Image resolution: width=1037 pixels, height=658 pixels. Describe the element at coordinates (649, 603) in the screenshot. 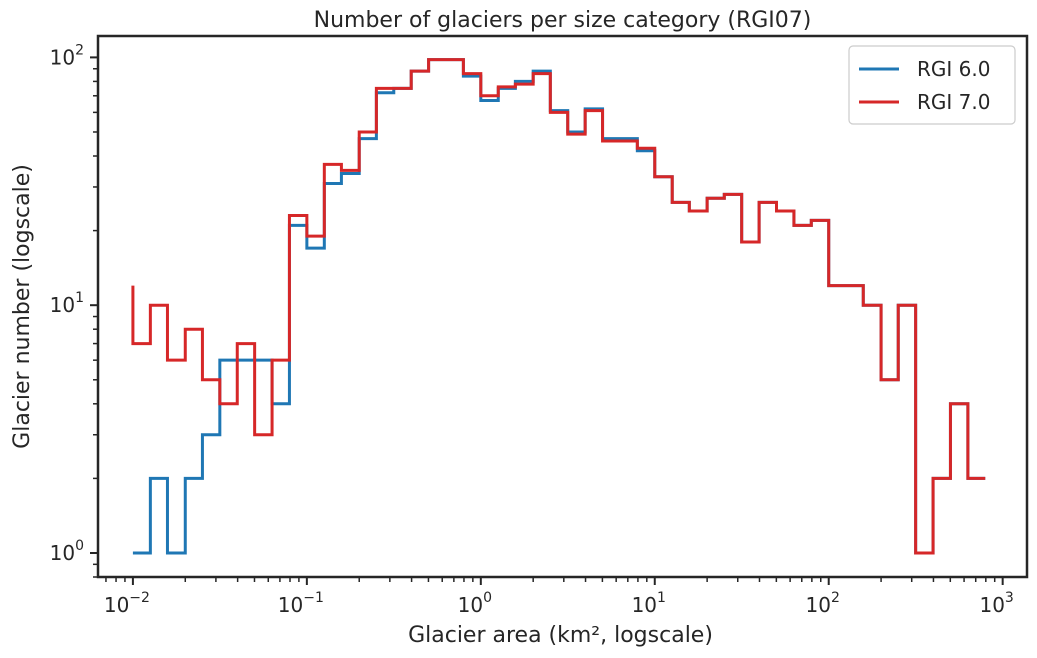

I see `x-tick-label: 10¹` at that location.